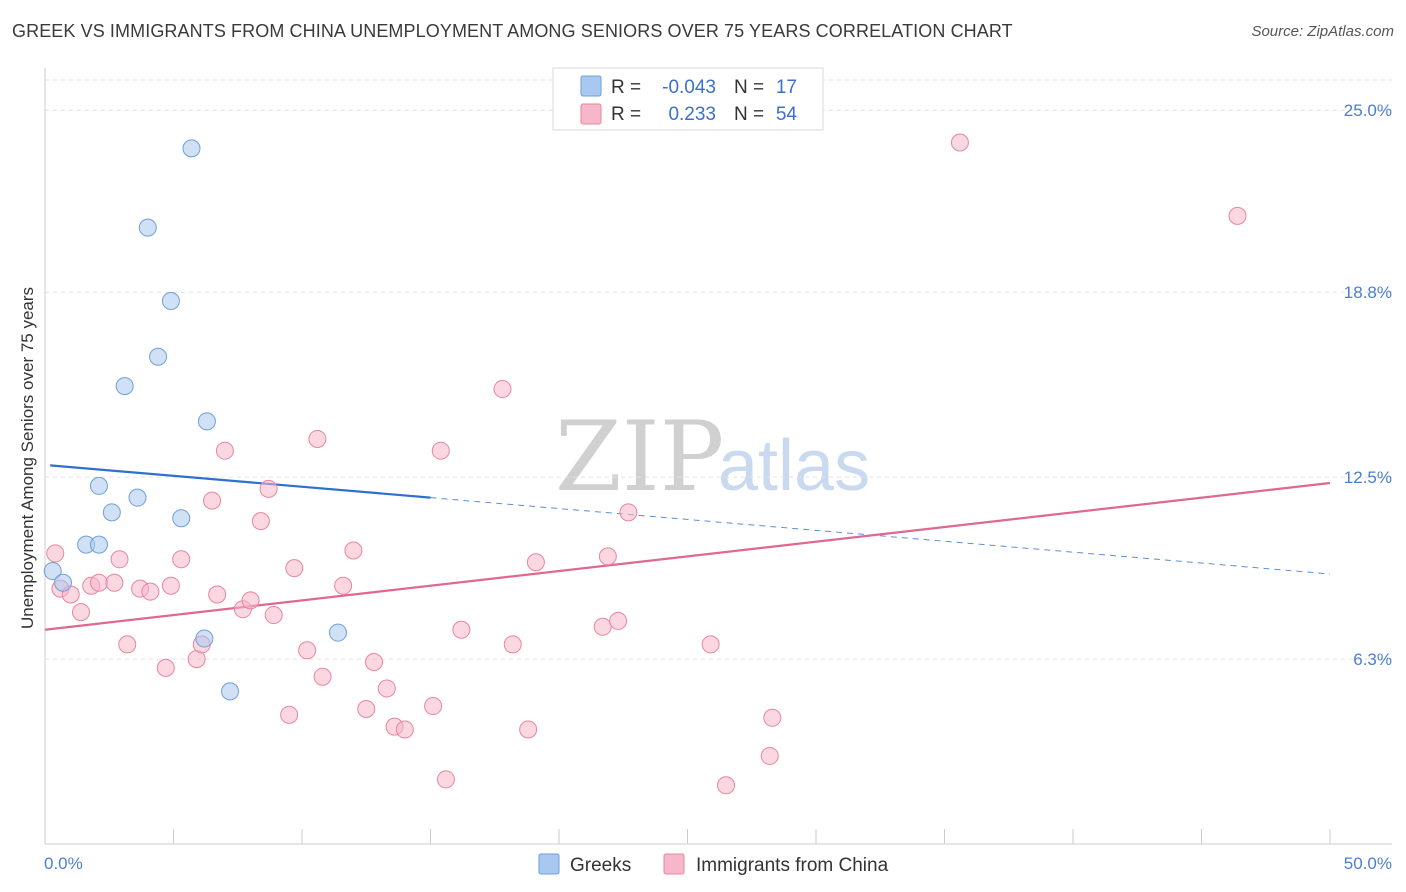 This screenshot has width=1406, height=892. Describe the element at coordinates (1368, 477) in the screenshot. I see `y-tick-label-1: 12.5%` at that location.